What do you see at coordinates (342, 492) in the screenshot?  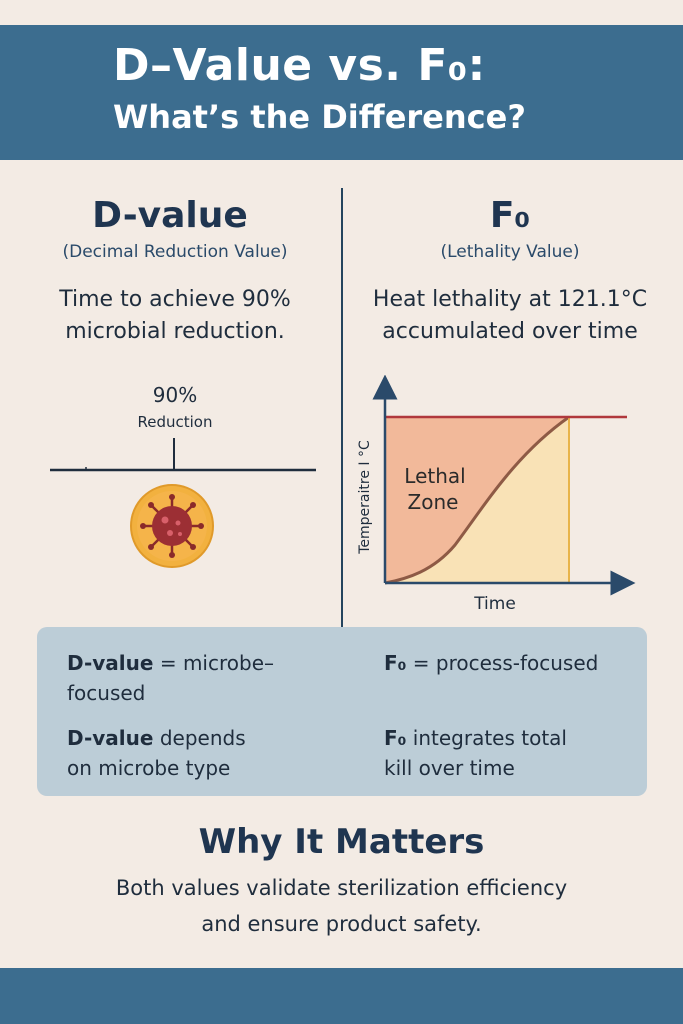 I see `column-divider` at bounding box center [342, 492].